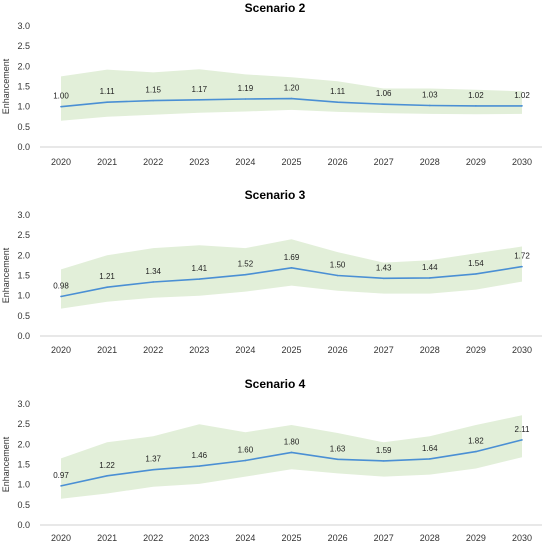 The width and height of the screenshot is (550, 552). What do you see at coordinates (23, 296) in the screenshot?
I see `chart2-y-tick-label: 1.0` at bounding box center [23, 296].